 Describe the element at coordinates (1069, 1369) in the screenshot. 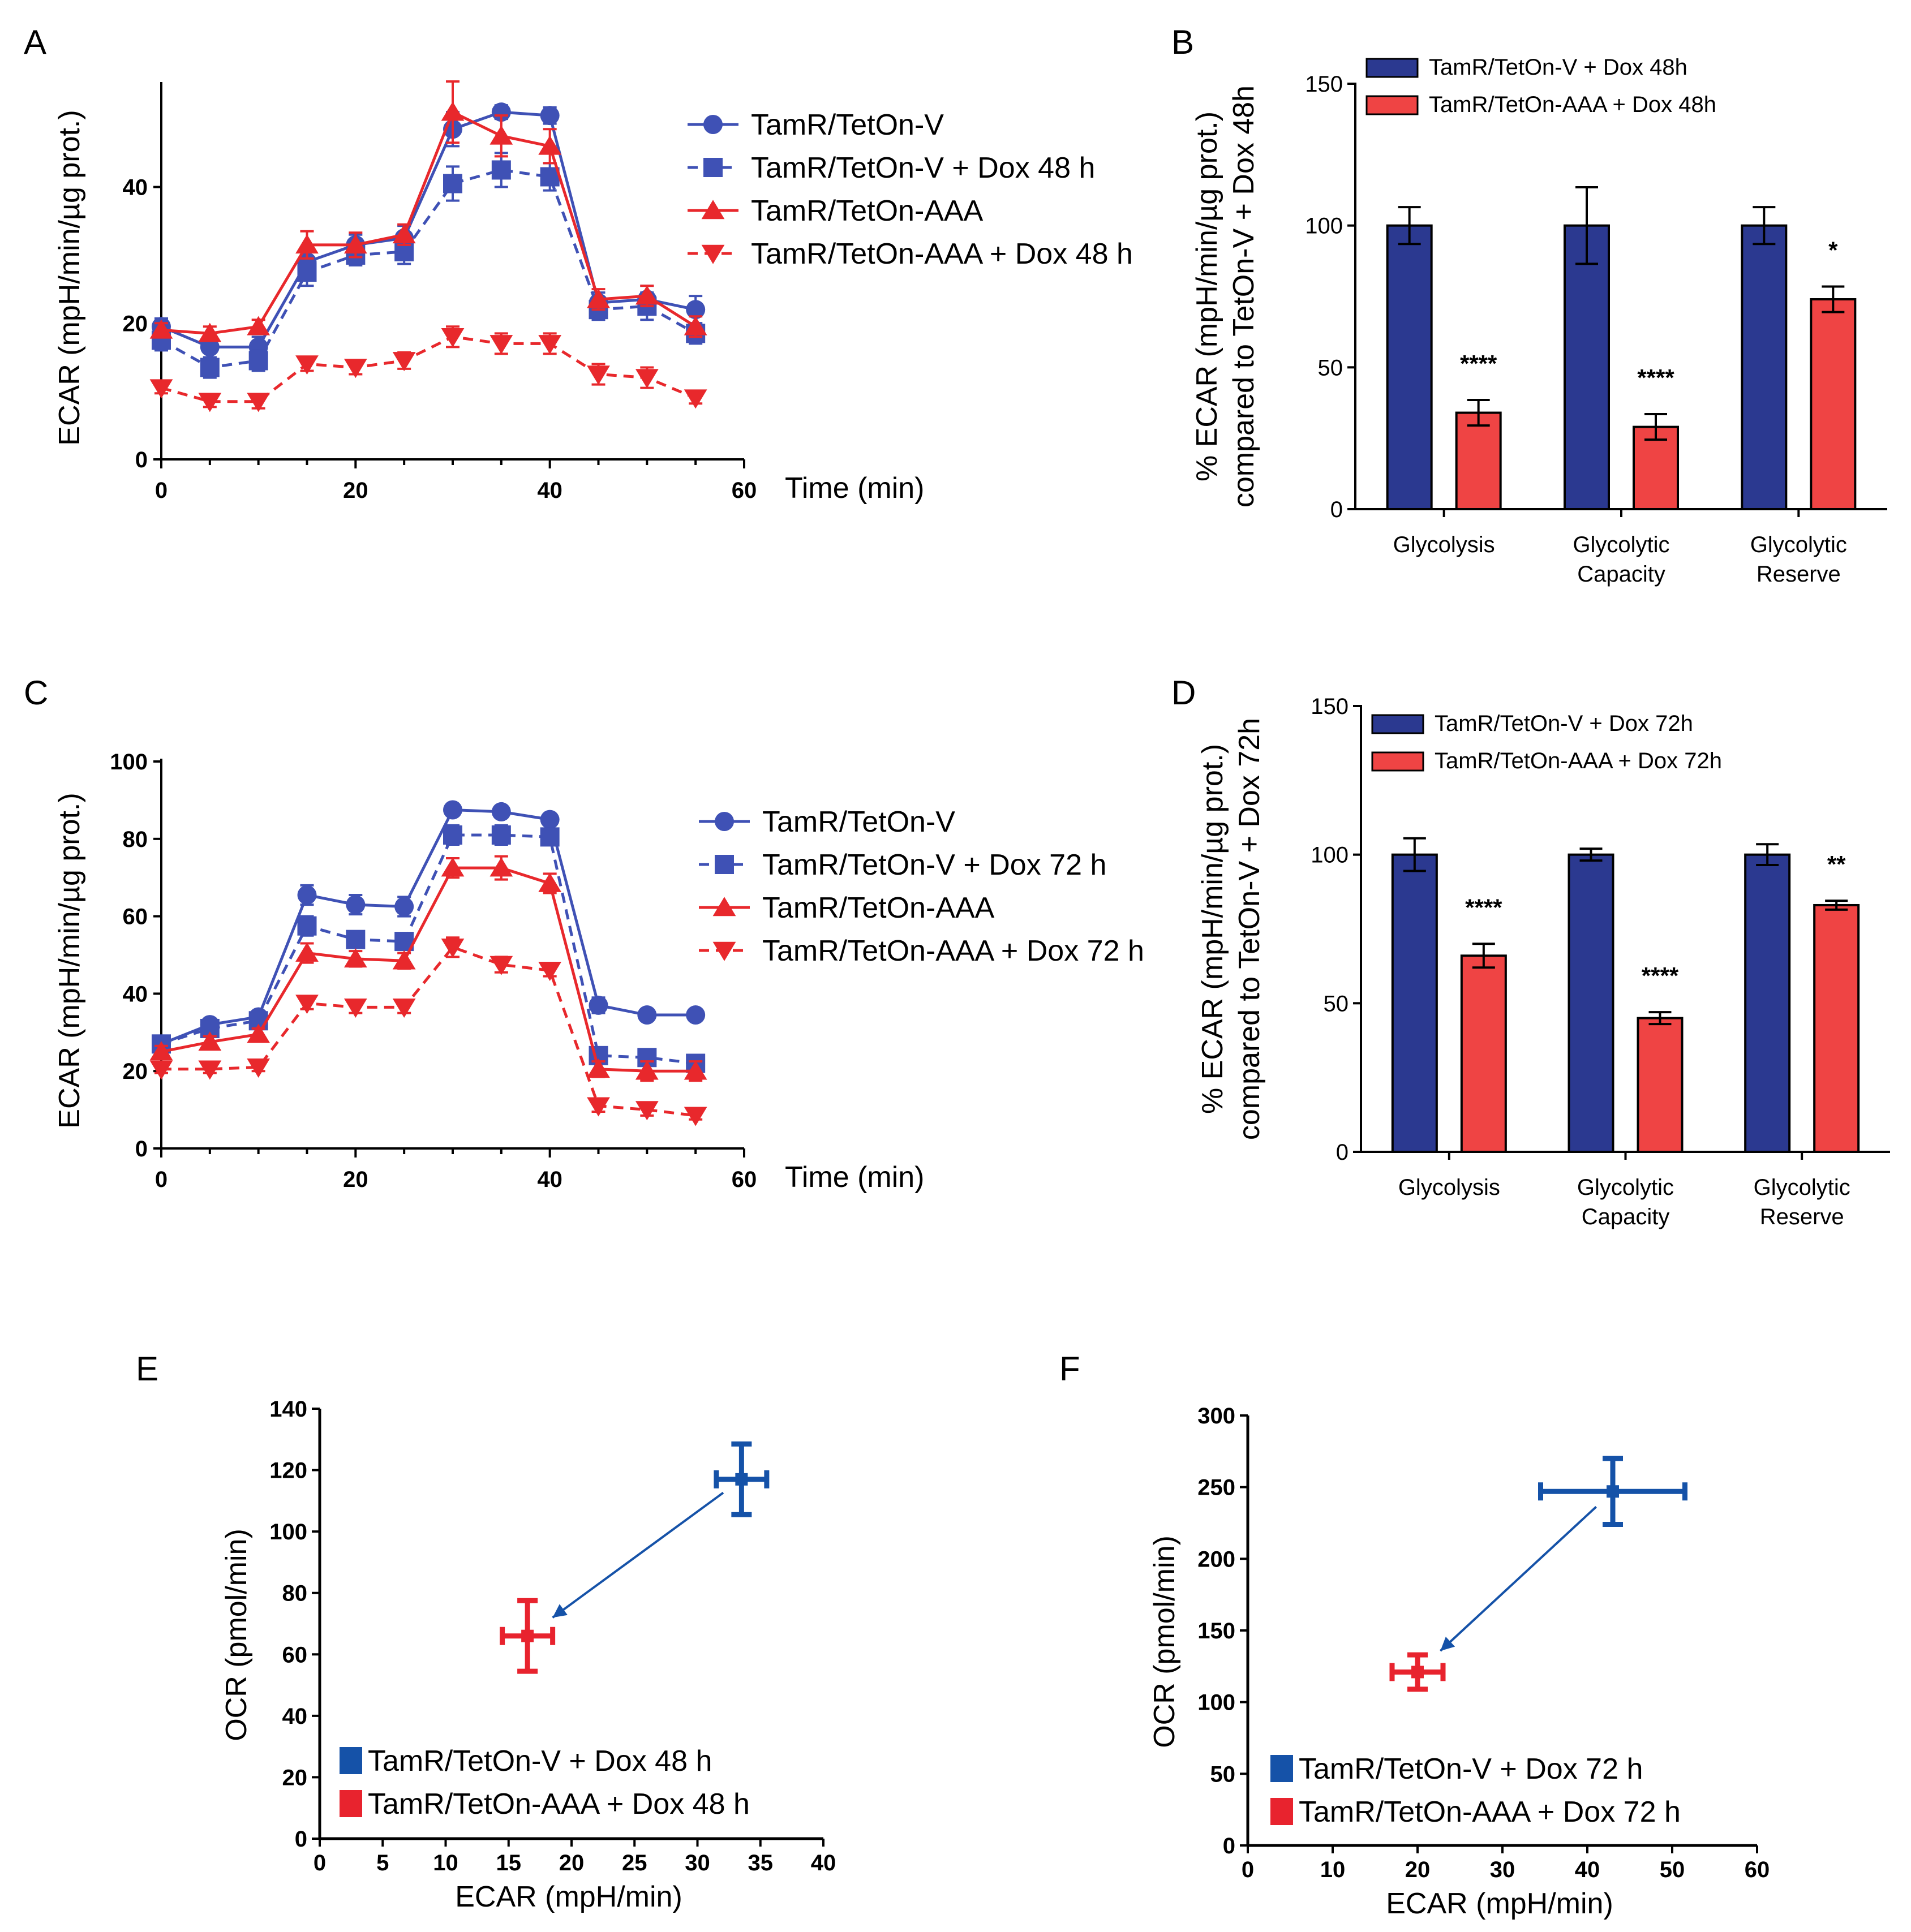

I see `panel-letter-f: F` at that location.